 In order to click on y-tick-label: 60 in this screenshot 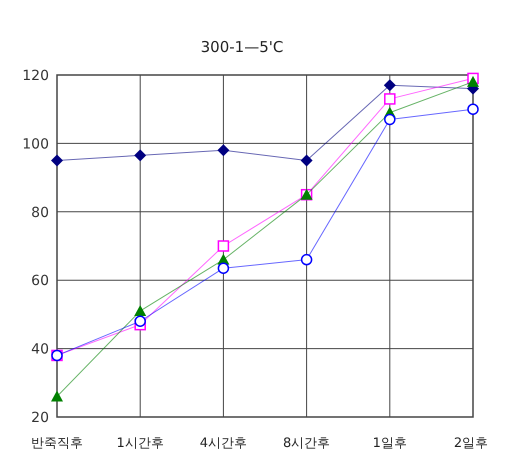, I will do `click(40, 281)`.